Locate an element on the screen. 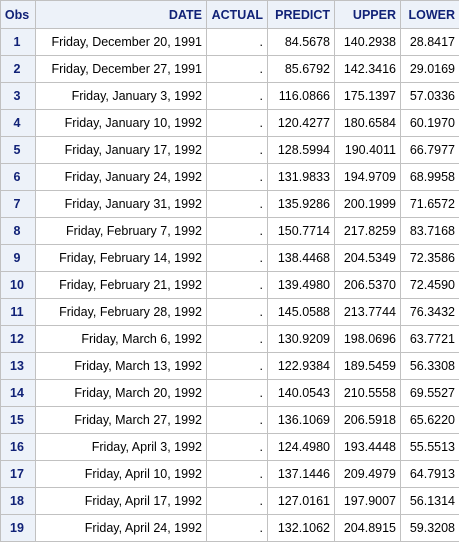 The height and width of the screenshot is (542, 459). lower-cell: 69.5527 is located at coordinates (429, 393).